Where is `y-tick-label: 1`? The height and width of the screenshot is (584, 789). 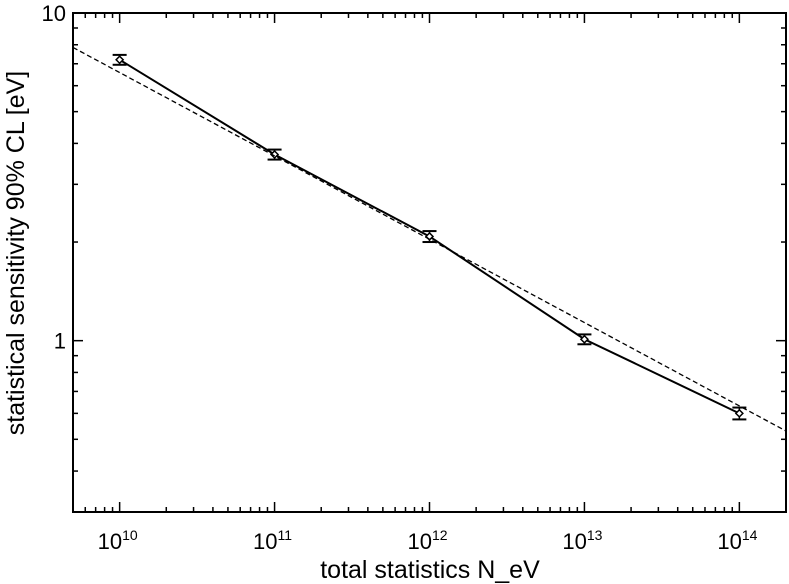
y-tick-label: 1 is located at coordinates (60, 341).